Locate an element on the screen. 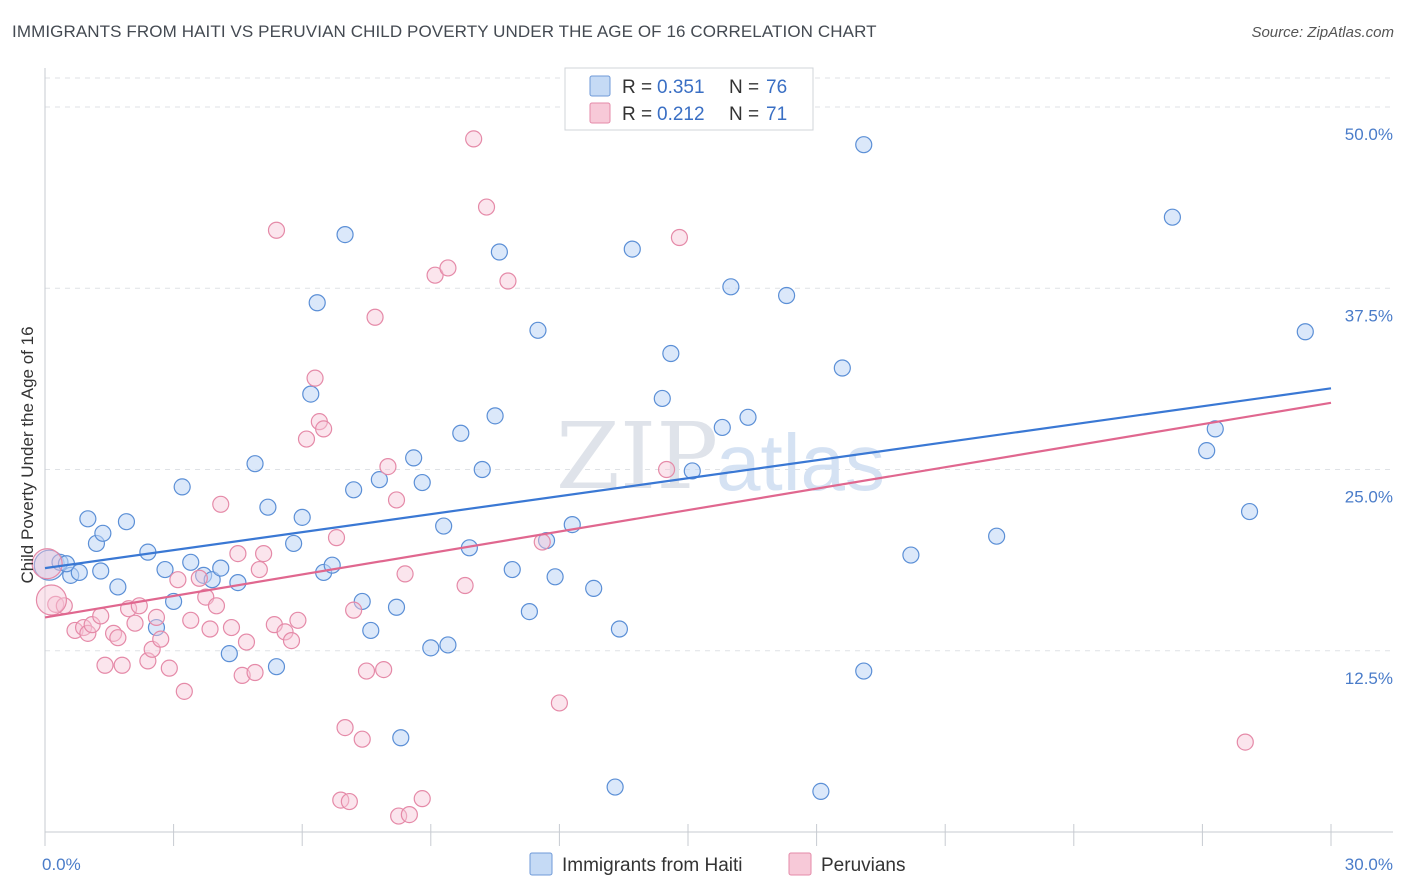  legend-r-value-haiti: 0.351 is located at coordinates (681, 87).